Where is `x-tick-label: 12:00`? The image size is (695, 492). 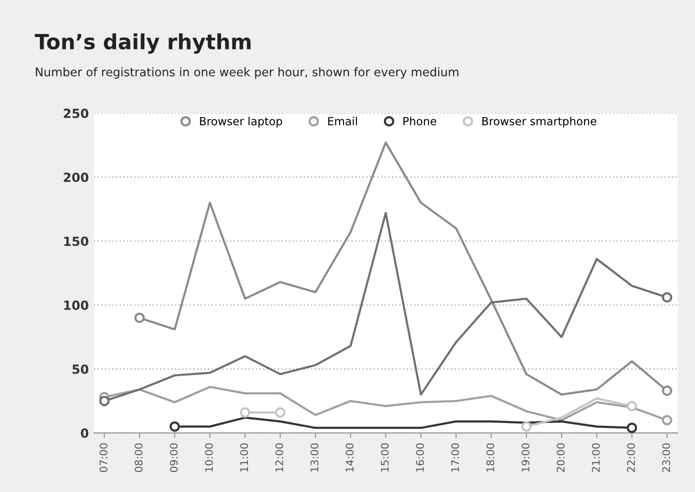
x-tick-label: 12:00 is located at coordinates (279, 457).